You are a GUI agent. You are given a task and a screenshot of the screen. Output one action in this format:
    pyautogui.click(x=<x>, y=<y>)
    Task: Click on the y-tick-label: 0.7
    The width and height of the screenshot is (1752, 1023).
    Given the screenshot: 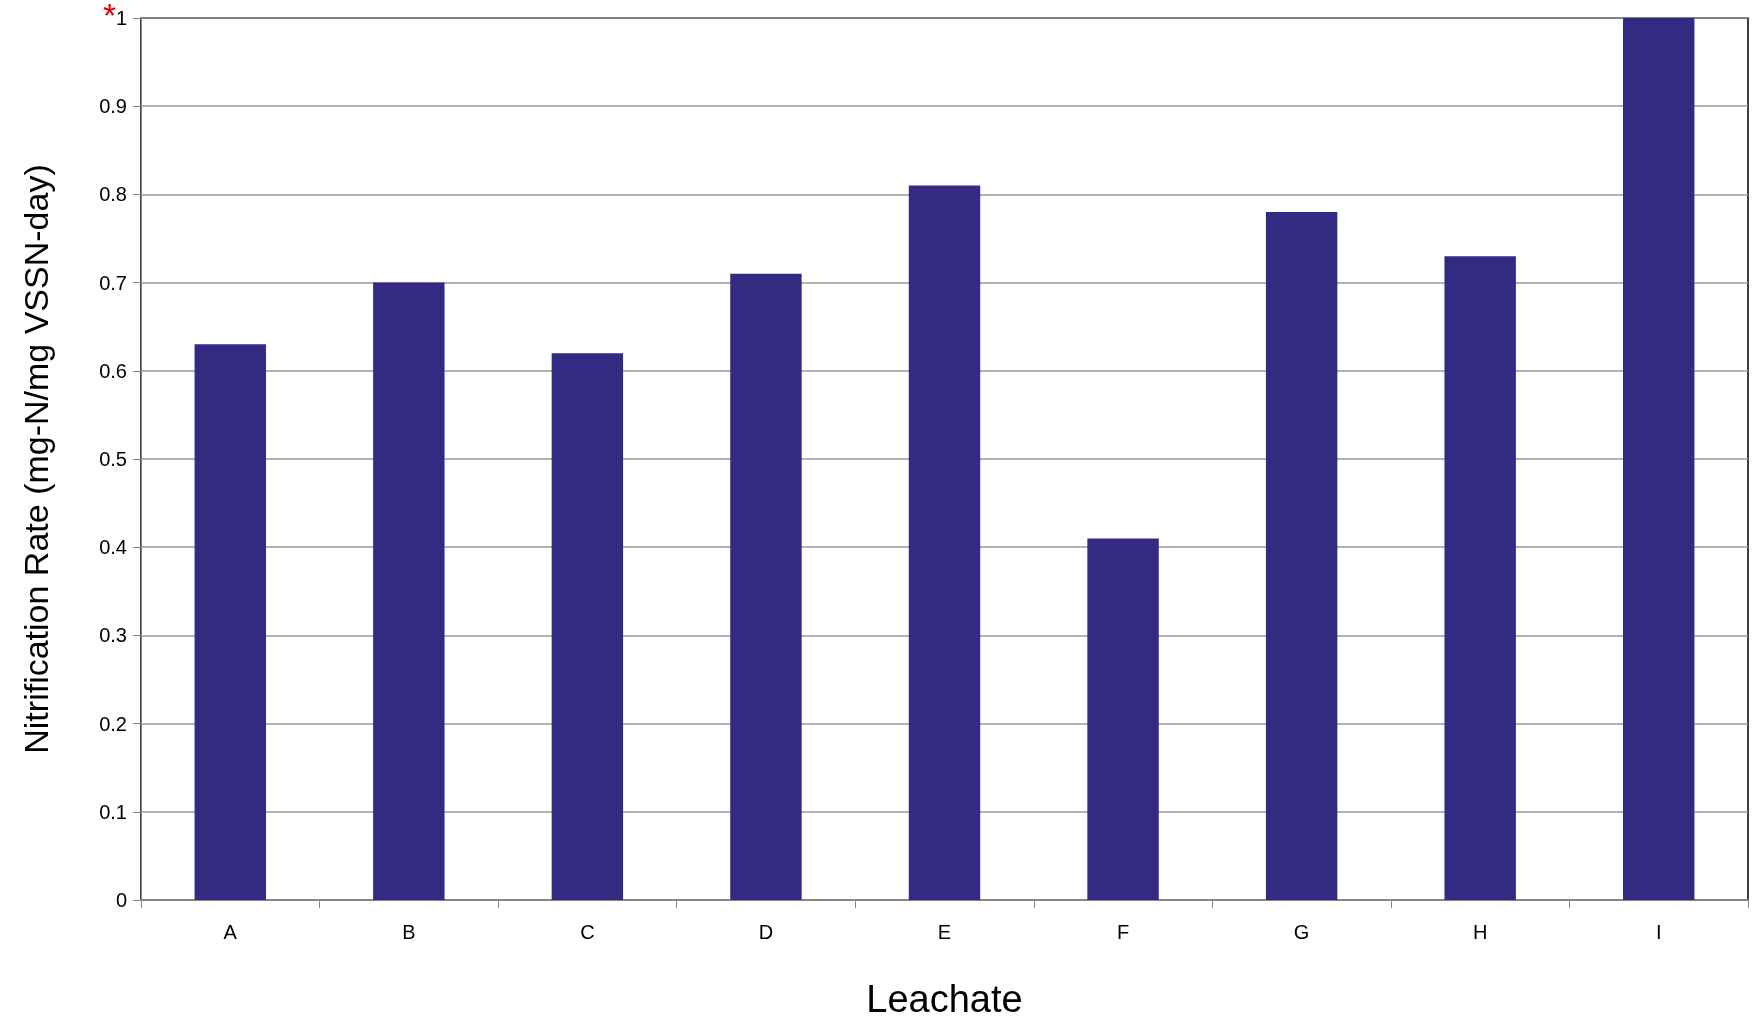 What is the action you would take?
    pyautogui.click(x=113, y=282)
    